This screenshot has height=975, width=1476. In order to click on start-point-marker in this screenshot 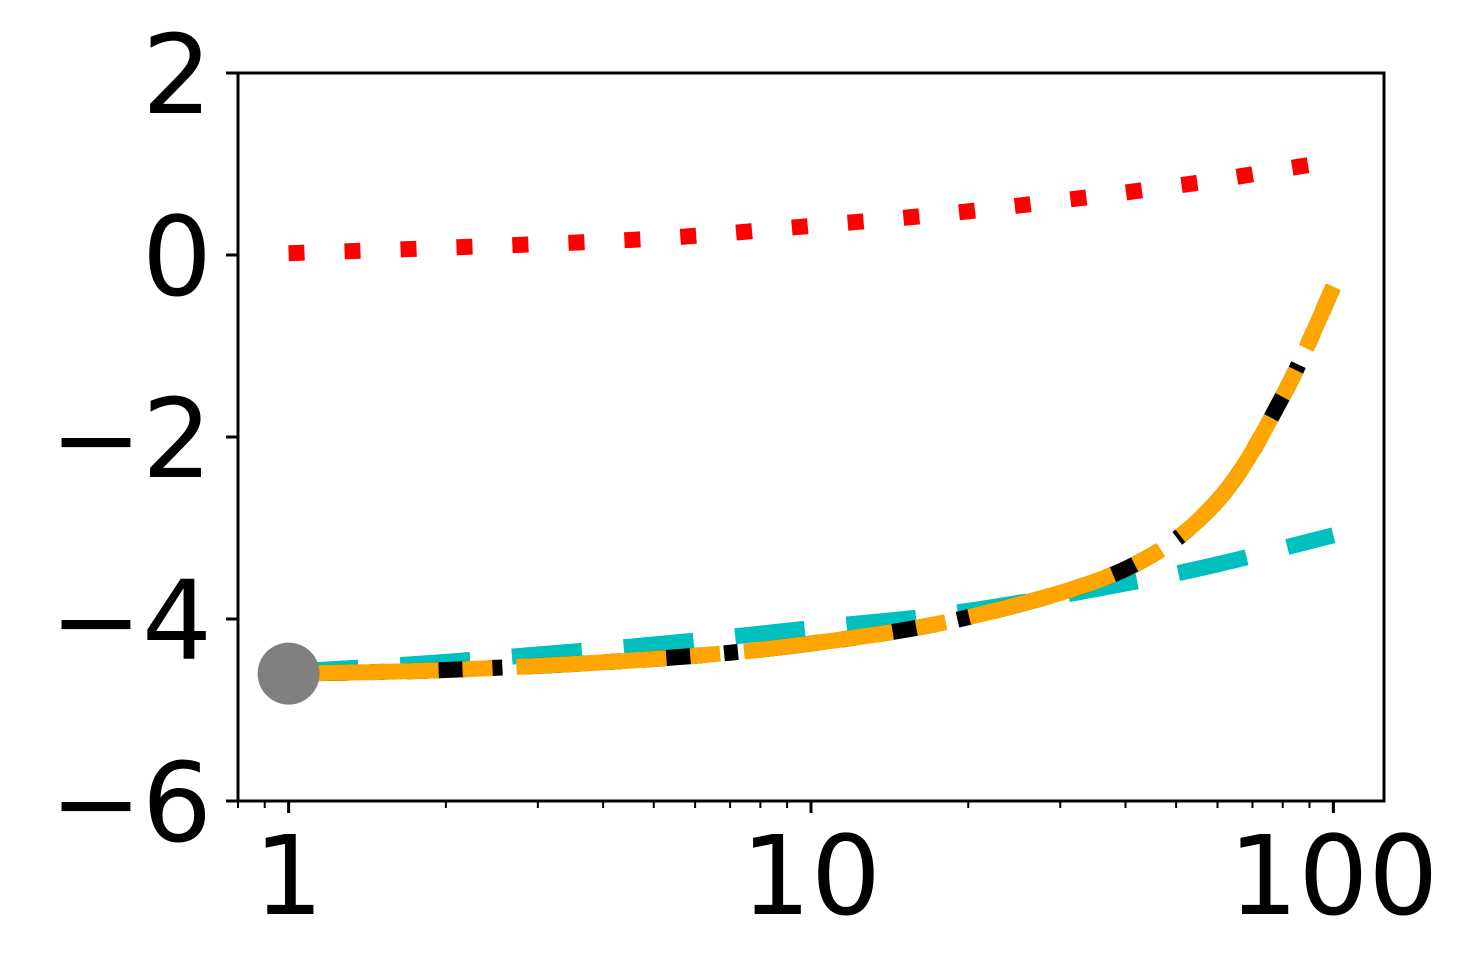, I will do `click(288, 673)`.